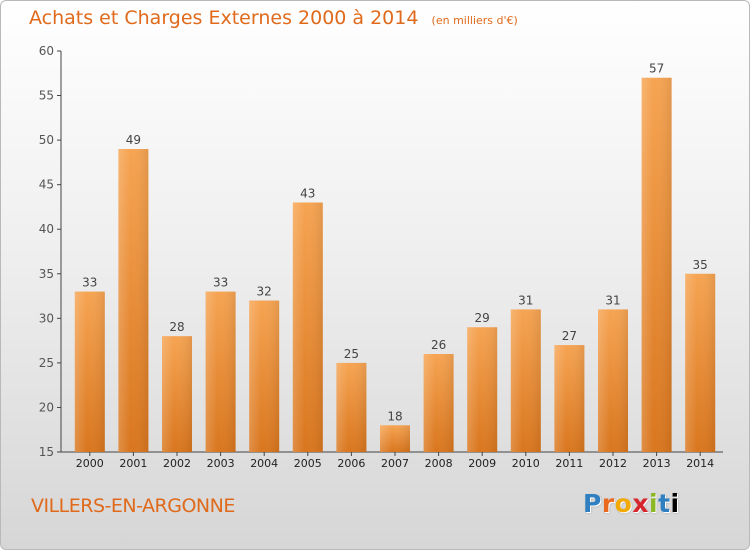  I want to click on y-tick-label: 45, so click(46, 185).